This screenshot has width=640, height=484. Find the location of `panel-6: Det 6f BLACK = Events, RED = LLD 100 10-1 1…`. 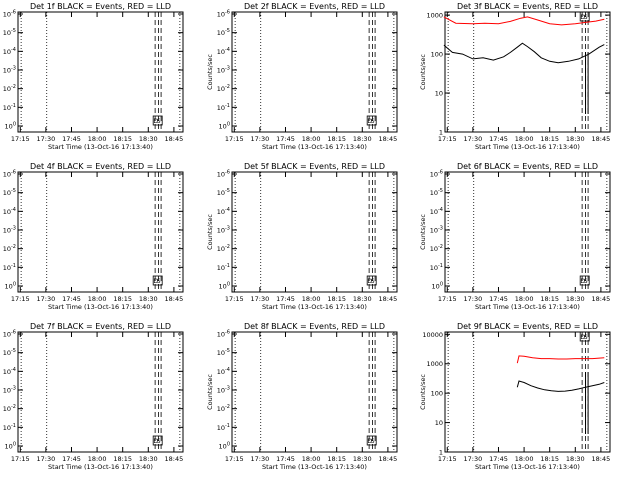

panel-6: Det 6f BLACK = Events, RED = LLD 100 10-1 1… is located at coordinates (515, 236).